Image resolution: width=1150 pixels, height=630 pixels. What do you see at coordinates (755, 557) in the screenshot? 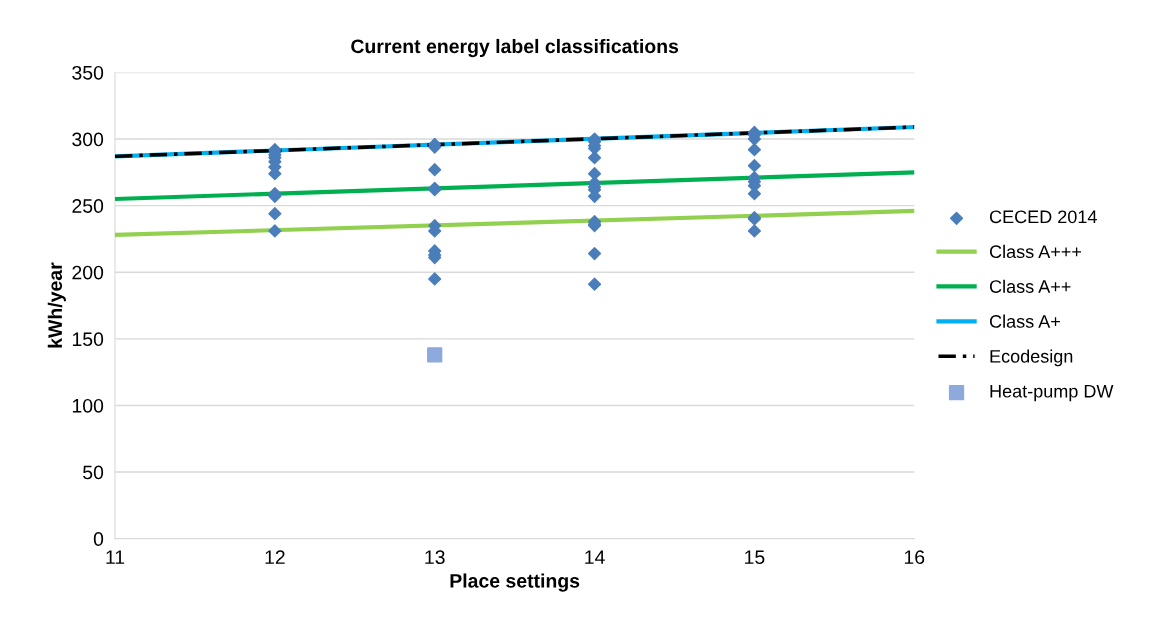
I see `x-tick-label: 15` at bounding box center [755, 557].